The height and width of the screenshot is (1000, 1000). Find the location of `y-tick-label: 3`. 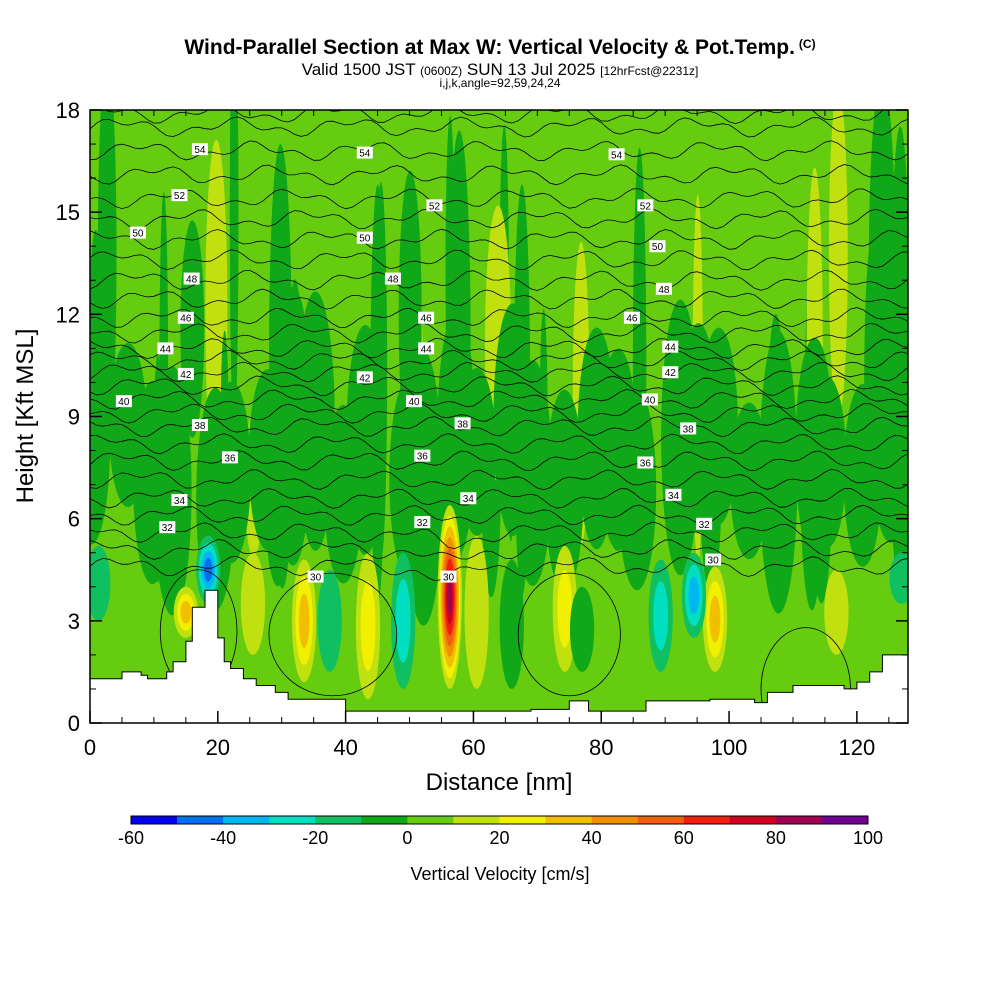

y-tick-label: 3 is located at coordinates (74, 621).